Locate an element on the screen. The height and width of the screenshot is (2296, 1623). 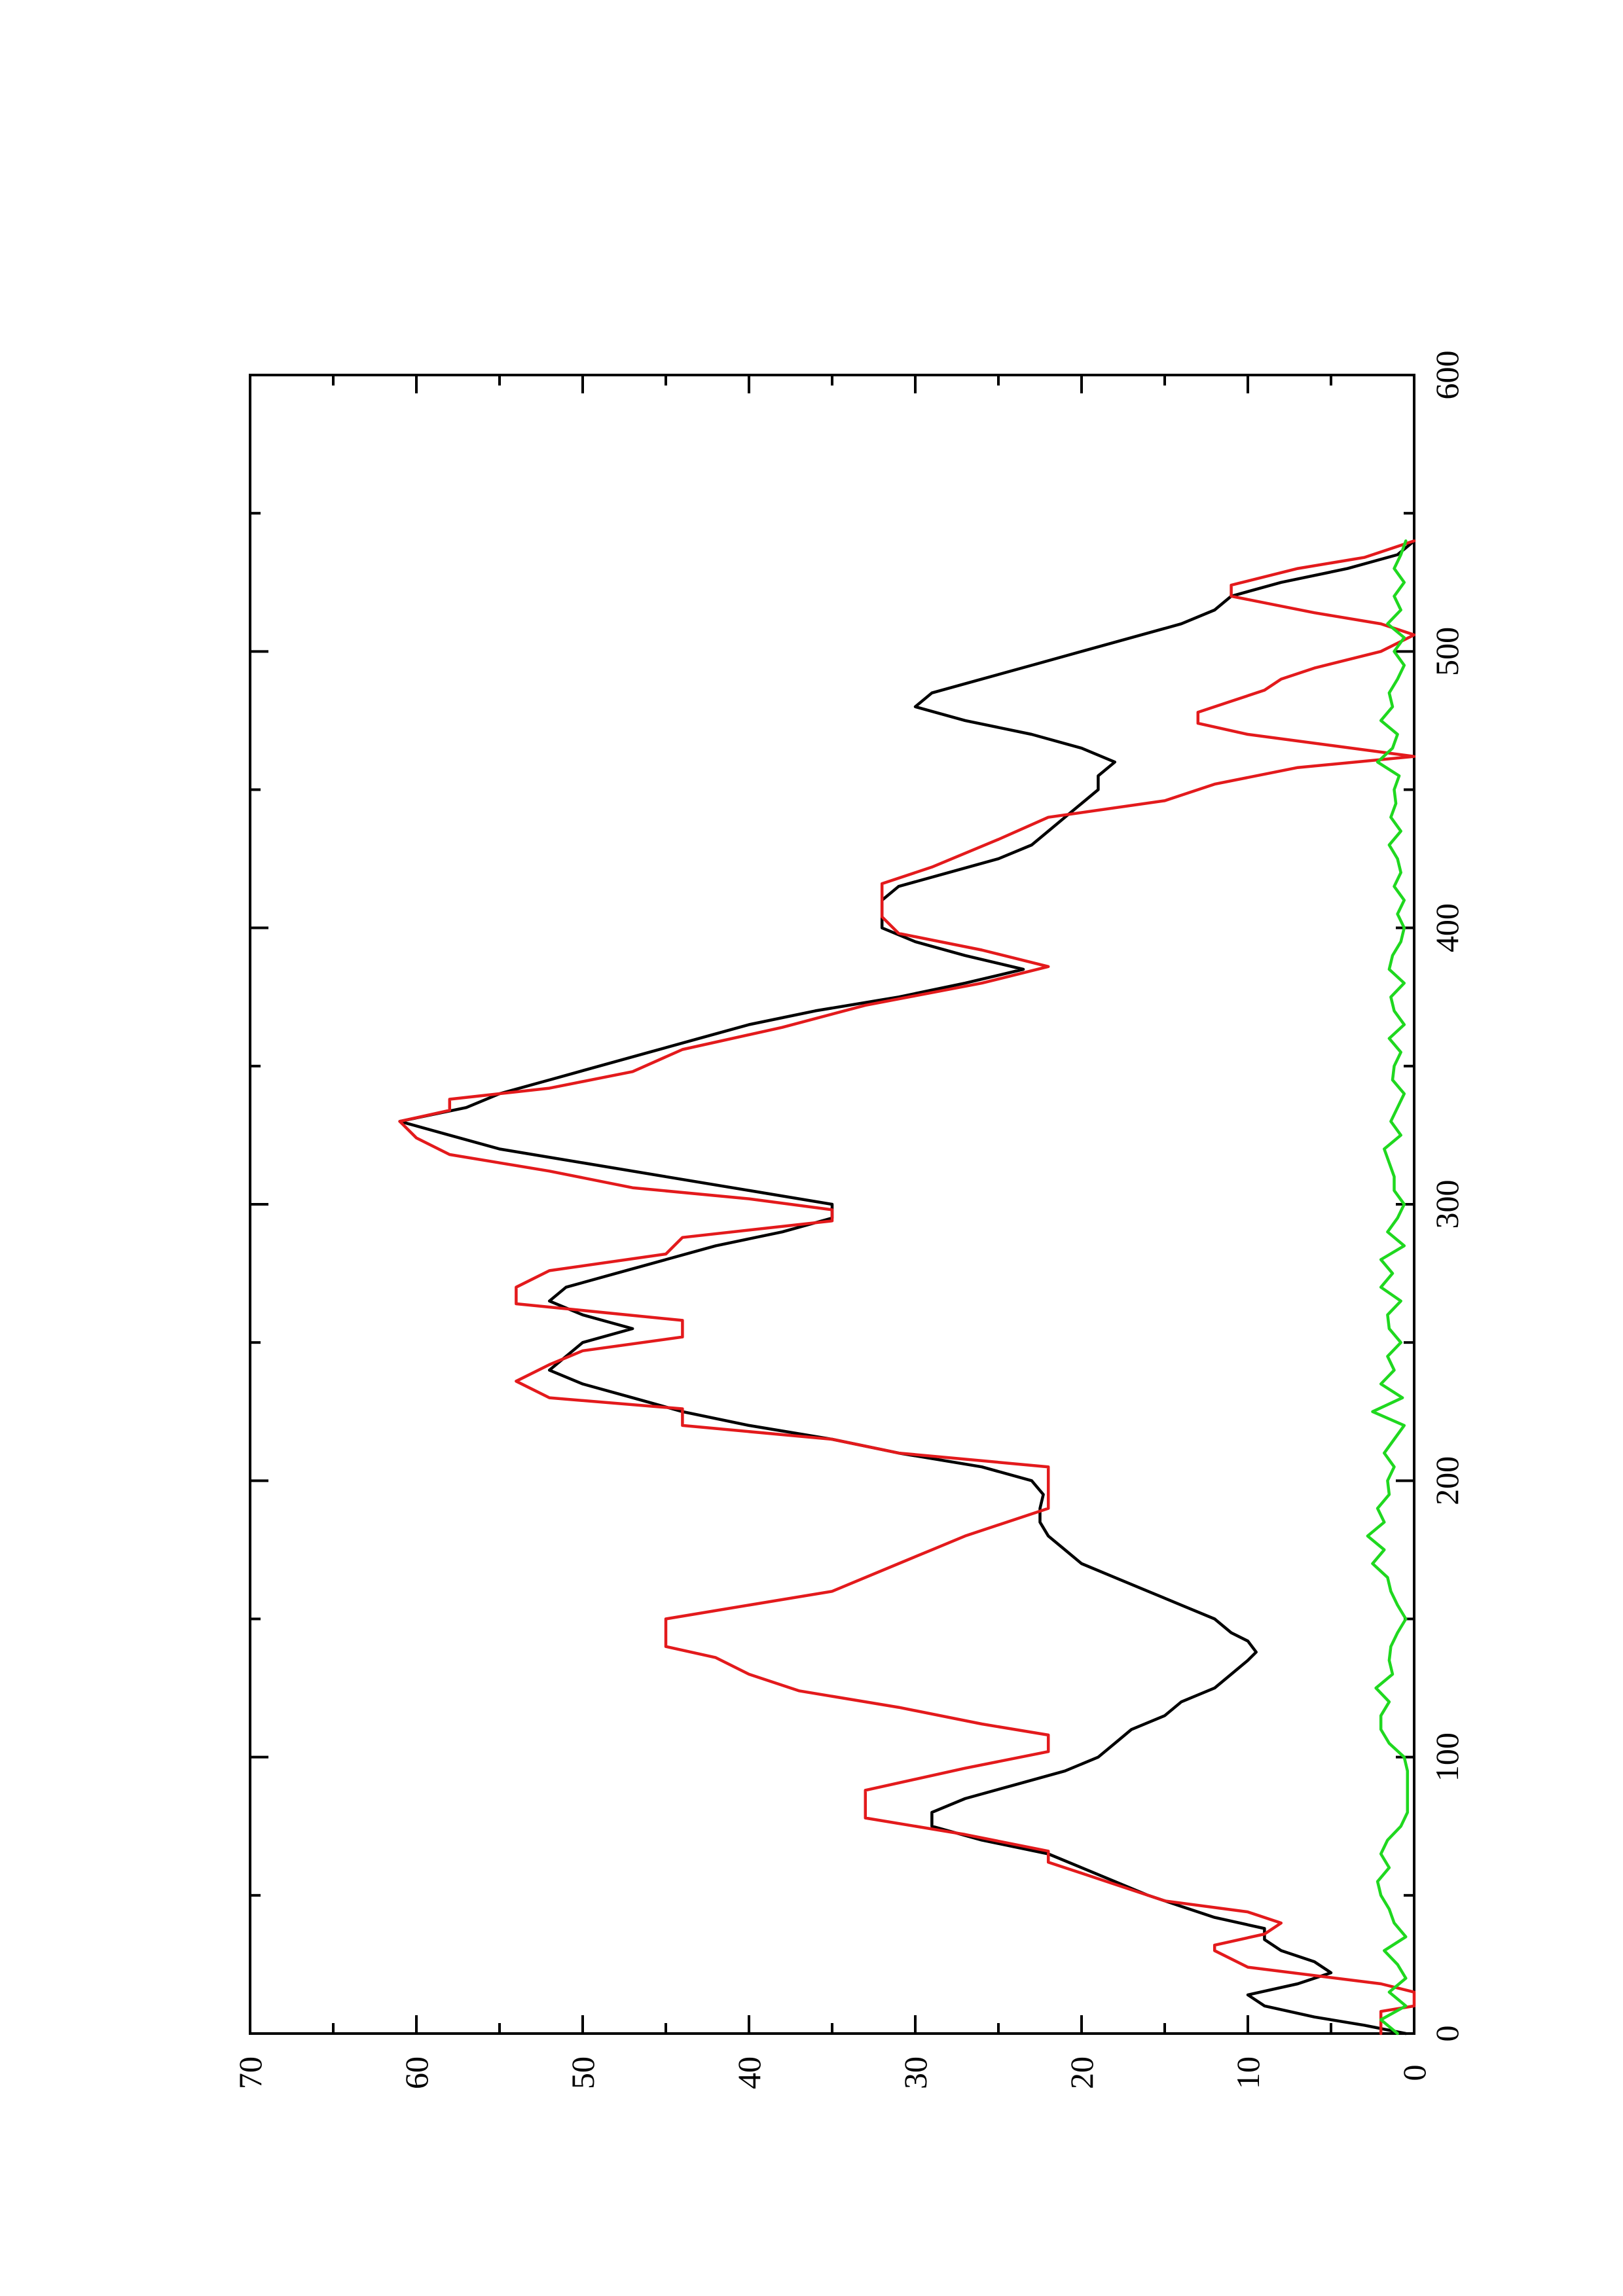
x-tick-label: 500 is located at coordinates (1447, 651).